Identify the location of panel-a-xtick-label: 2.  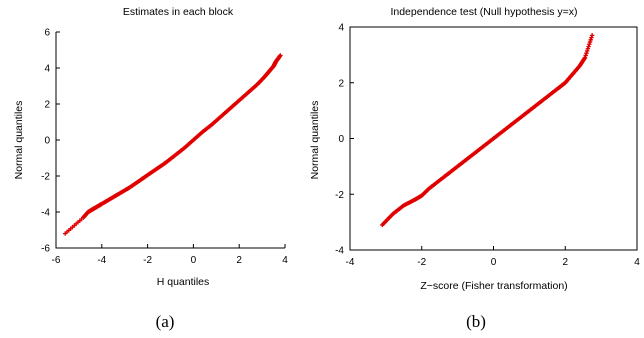
(239, 260).